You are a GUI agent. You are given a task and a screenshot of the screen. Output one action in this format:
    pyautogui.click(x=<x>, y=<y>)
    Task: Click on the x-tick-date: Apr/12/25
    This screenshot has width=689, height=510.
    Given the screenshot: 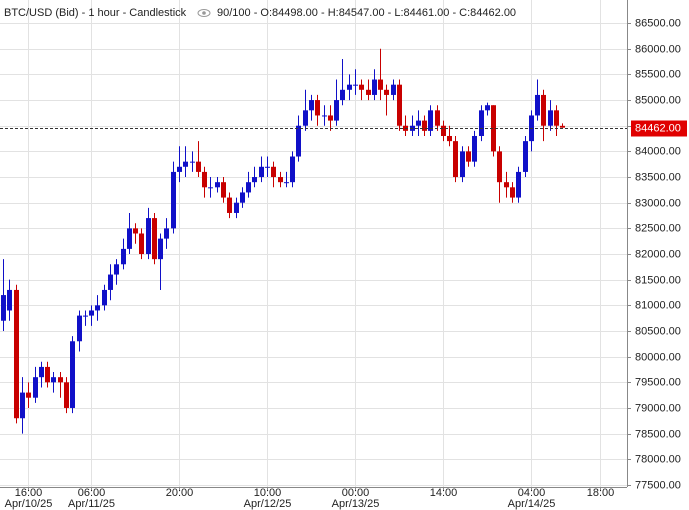 What is the action you would take?
    pyautogui.click(x=268, y=504)
    